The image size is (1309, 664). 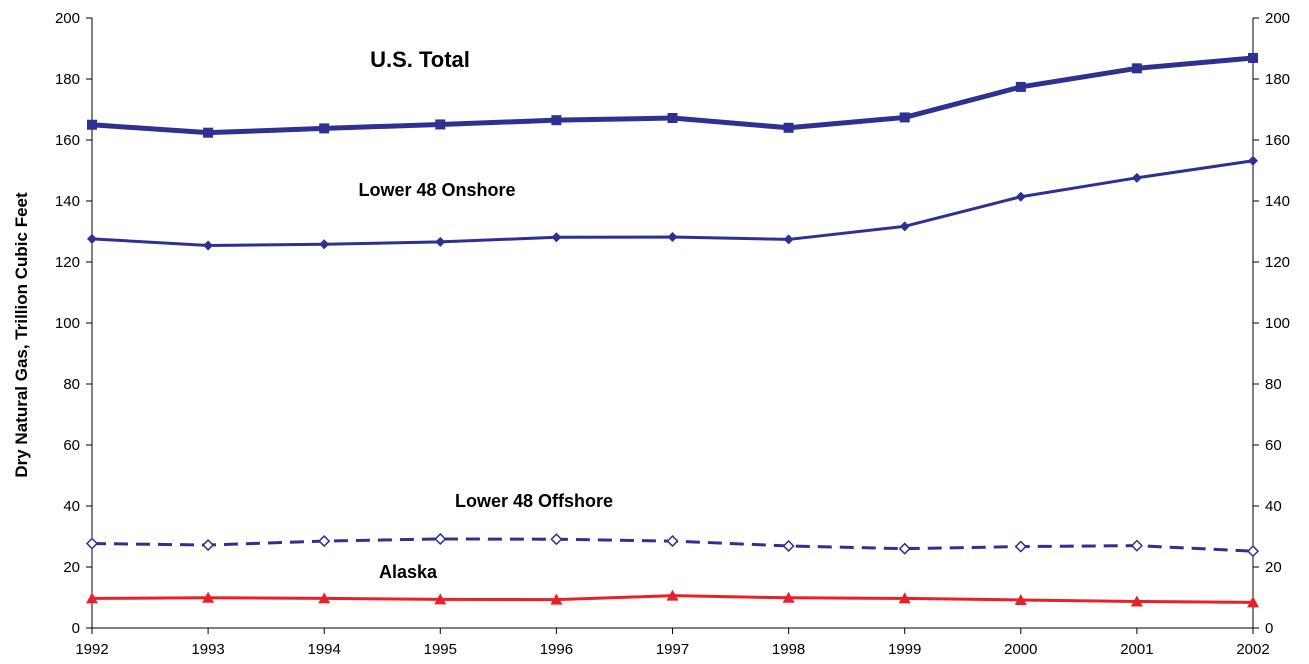 I want to click on right-y-tick-label: 160, so click(x=1277, y=140).